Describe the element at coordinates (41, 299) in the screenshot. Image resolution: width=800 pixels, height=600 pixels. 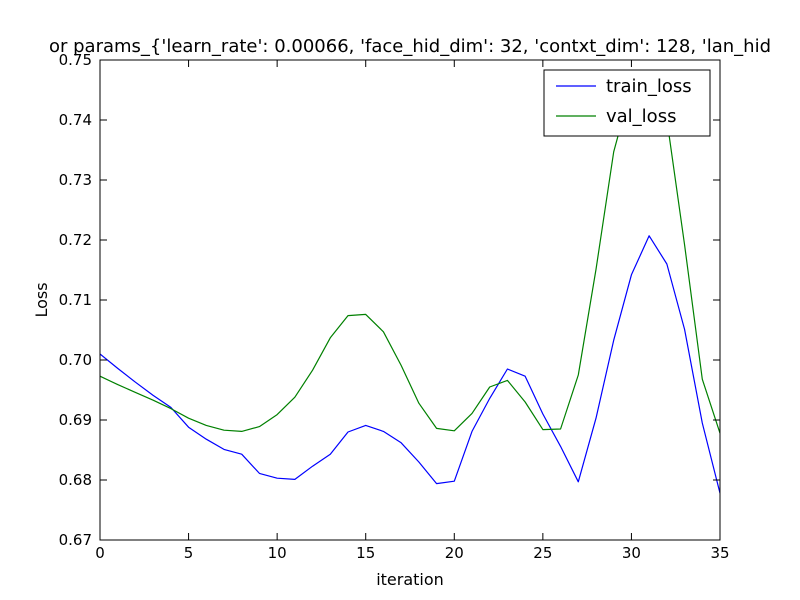
I see `y-axis-label: Loss` at that location.